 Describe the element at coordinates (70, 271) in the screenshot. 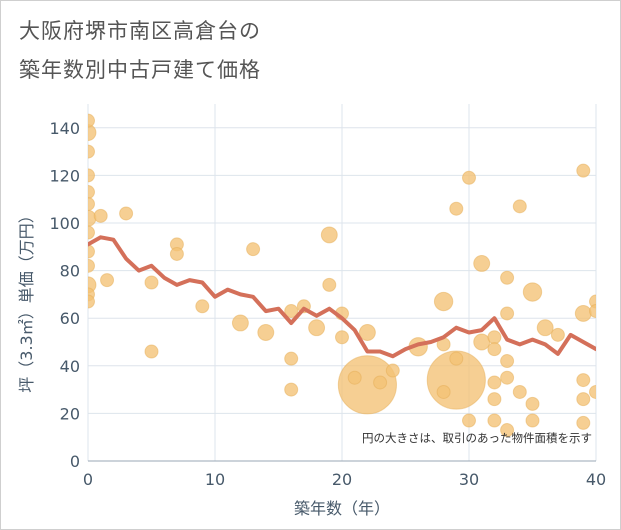

I see `y-tick-label: 80` at that location.